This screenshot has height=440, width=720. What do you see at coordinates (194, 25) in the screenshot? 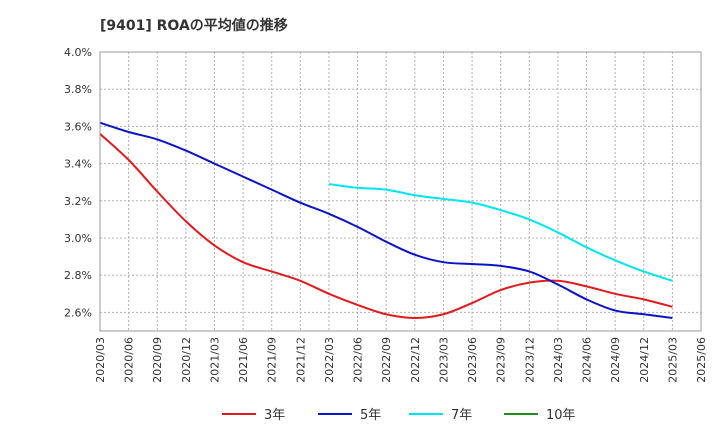
I see `chart-title: [9401] ROAの平均値の推移` at bounding box center [194, 25].